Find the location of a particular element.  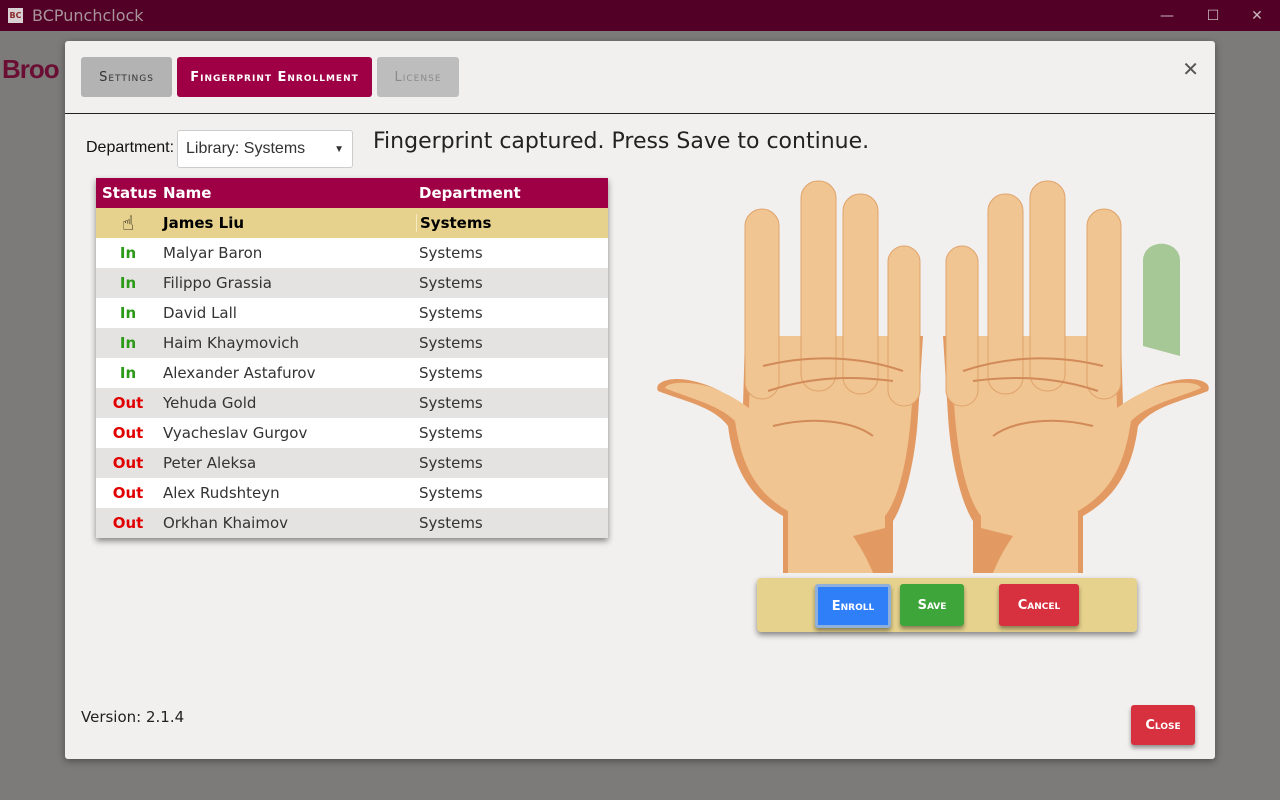

app-title: BCPunchclock is located at coordinates (88, 15).